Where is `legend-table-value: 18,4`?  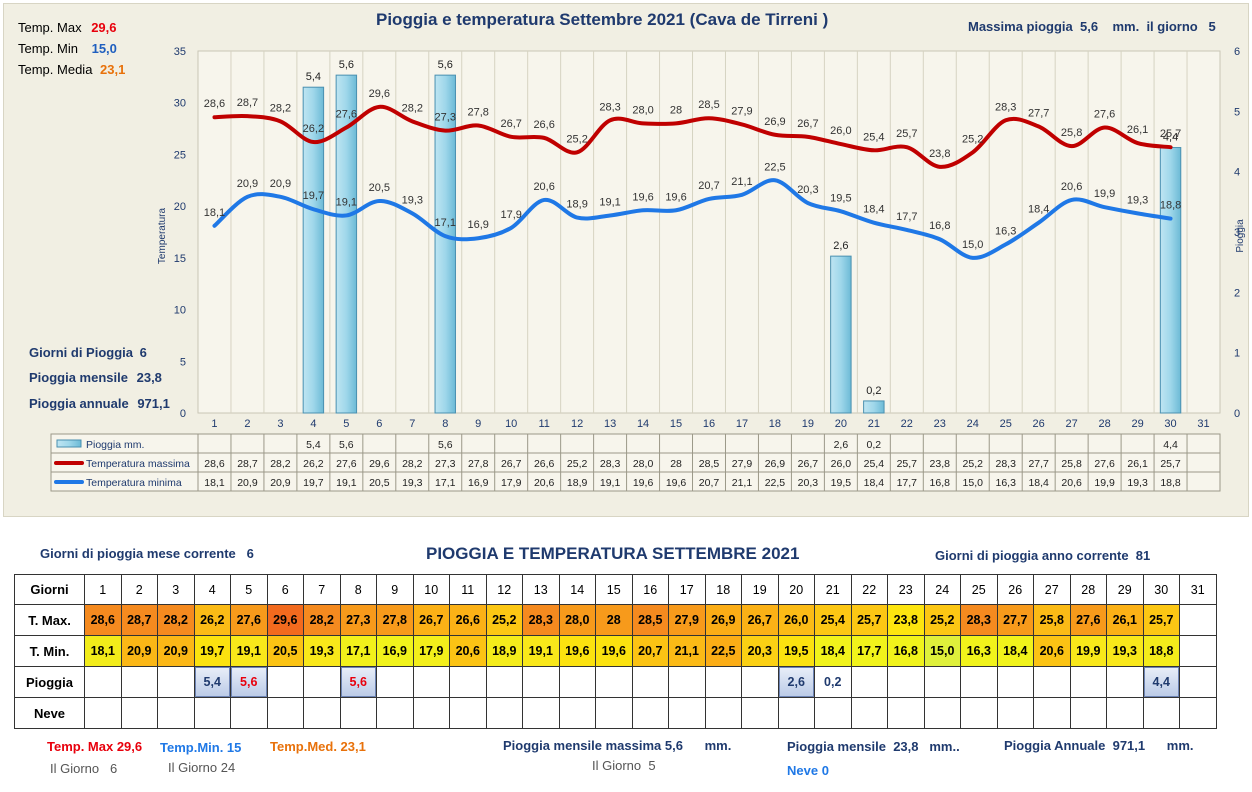 legend-table-value: 18,4 is located at coordinates (874, 483).